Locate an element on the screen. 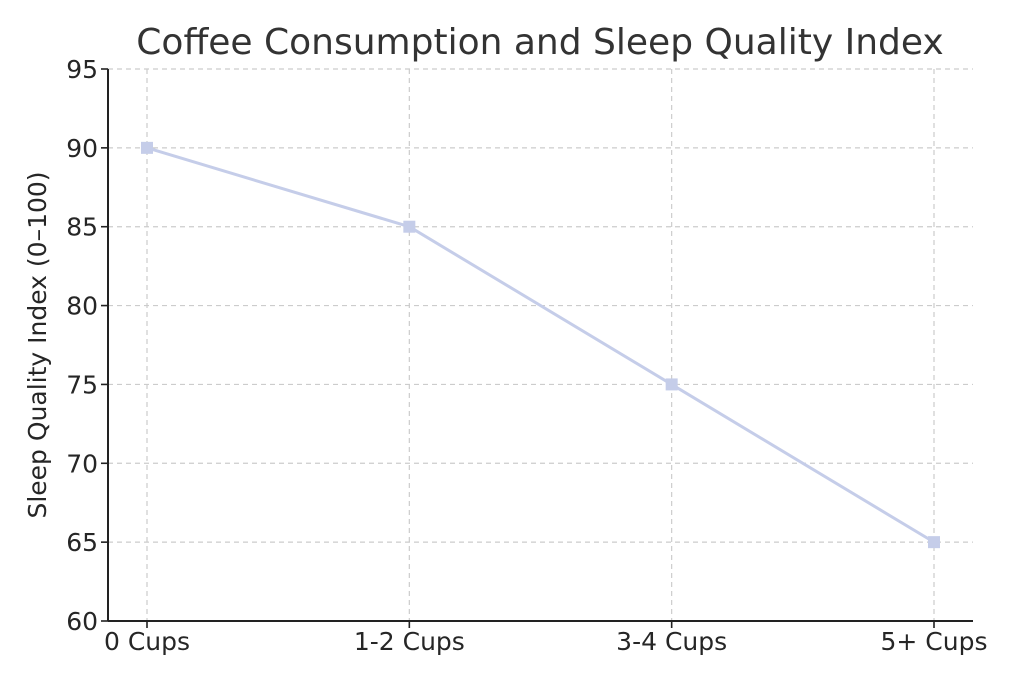 This screenshot has width=1024, height=683. y-tick-label: 90 is located at coordinates (82, 148).